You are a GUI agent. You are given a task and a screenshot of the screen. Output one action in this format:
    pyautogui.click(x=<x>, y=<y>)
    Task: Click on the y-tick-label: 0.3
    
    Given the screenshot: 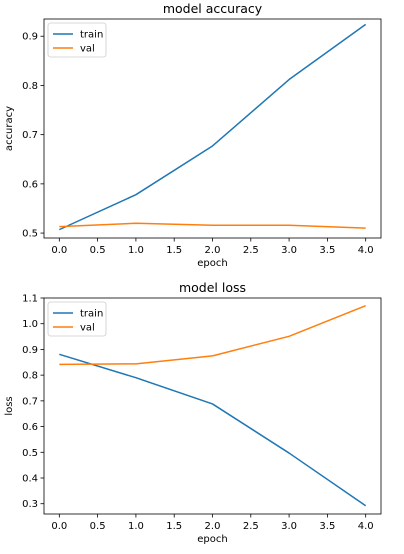 What is the action you would take?
    pyautogui.click(x=30, y=504)
    